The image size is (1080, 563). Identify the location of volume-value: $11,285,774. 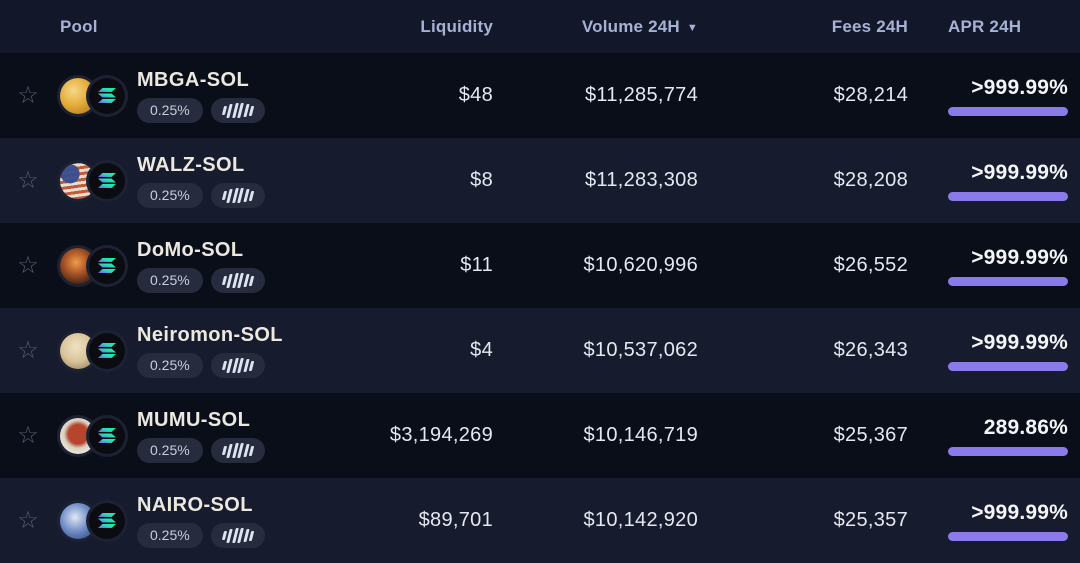
(641, 95).